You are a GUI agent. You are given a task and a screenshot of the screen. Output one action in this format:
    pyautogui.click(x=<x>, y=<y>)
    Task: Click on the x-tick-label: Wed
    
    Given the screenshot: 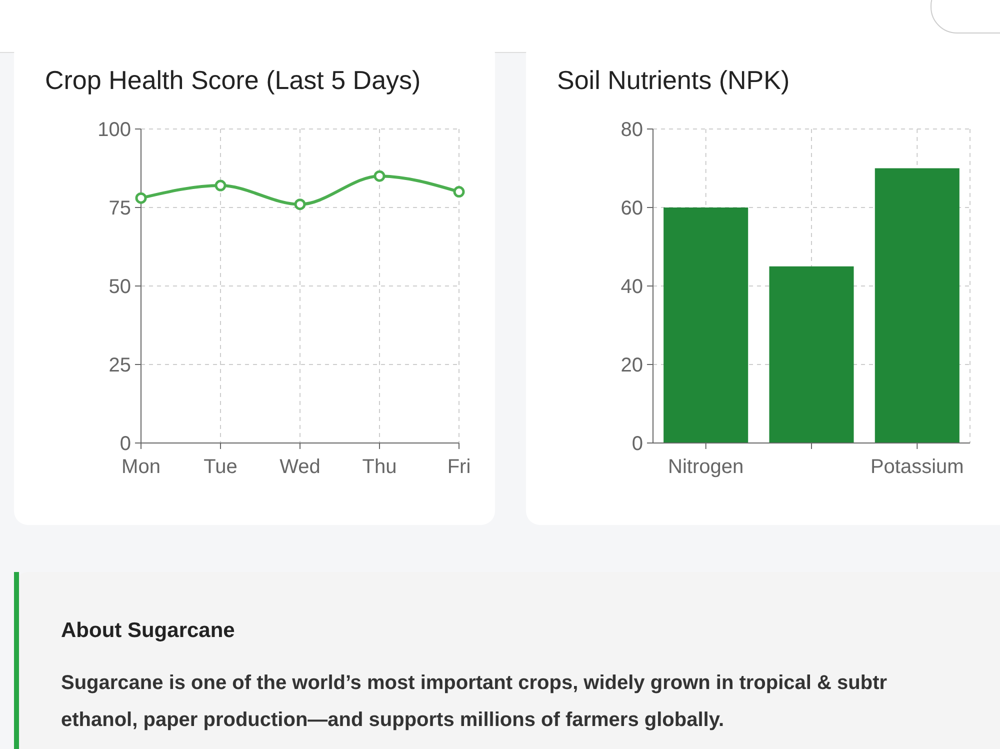 What is the action you would take?
    pyautogui.click(x=300, y=467)
    